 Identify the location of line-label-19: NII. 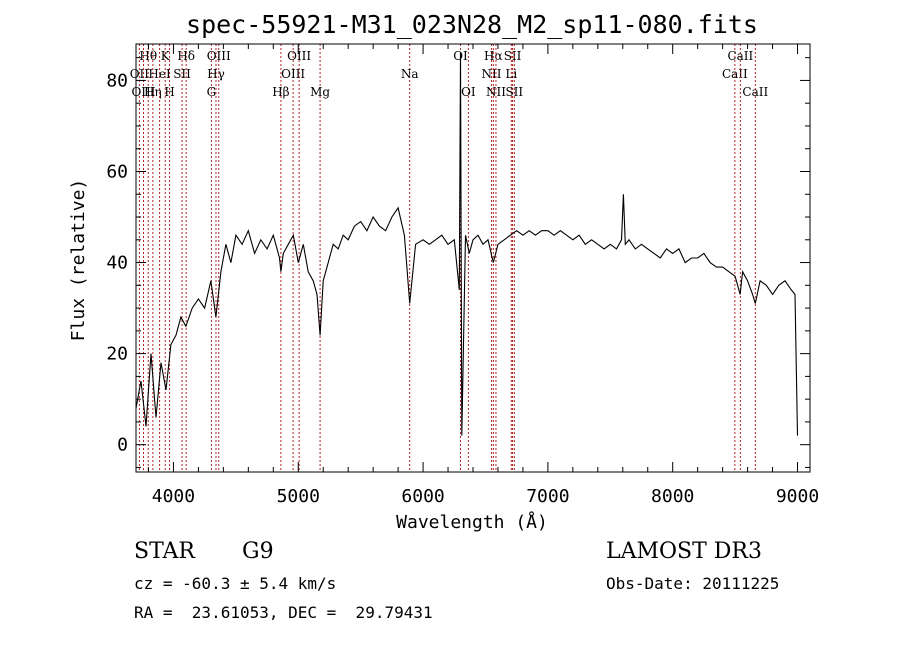
(491, 74).